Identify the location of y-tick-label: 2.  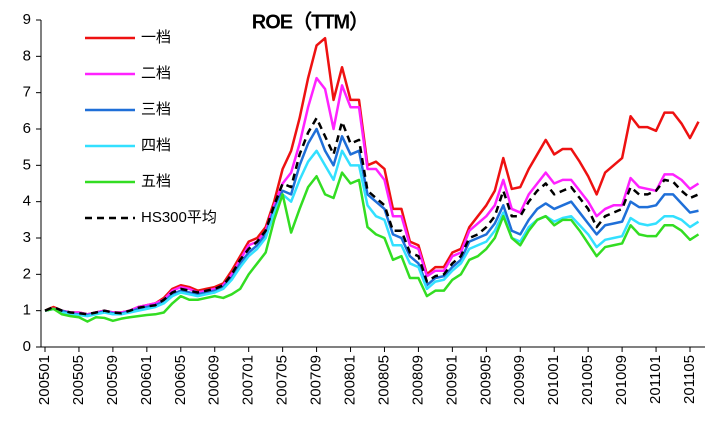
(27, 273).